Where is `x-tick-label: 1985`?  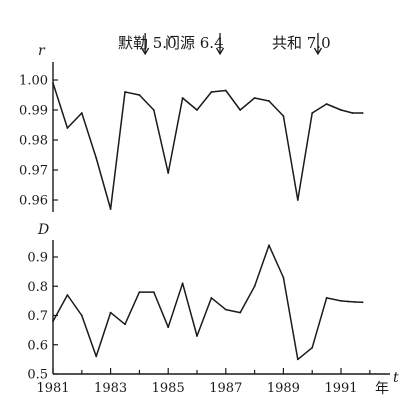
x-tick-label: 1985 is located at coordinates (168, 388).